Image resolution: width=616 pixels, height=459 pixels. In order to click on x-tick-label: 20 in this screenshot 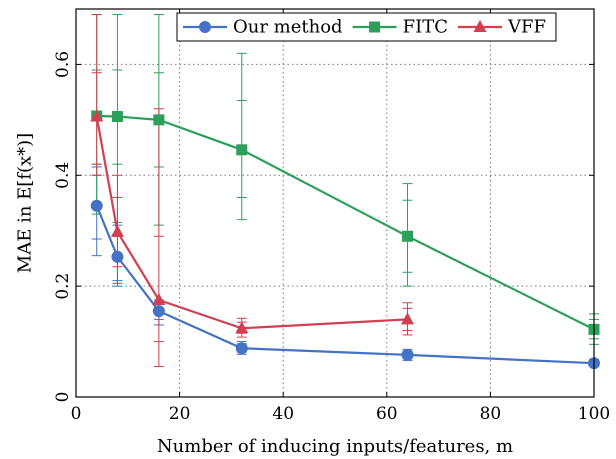, I will do `click(180, 414)`.